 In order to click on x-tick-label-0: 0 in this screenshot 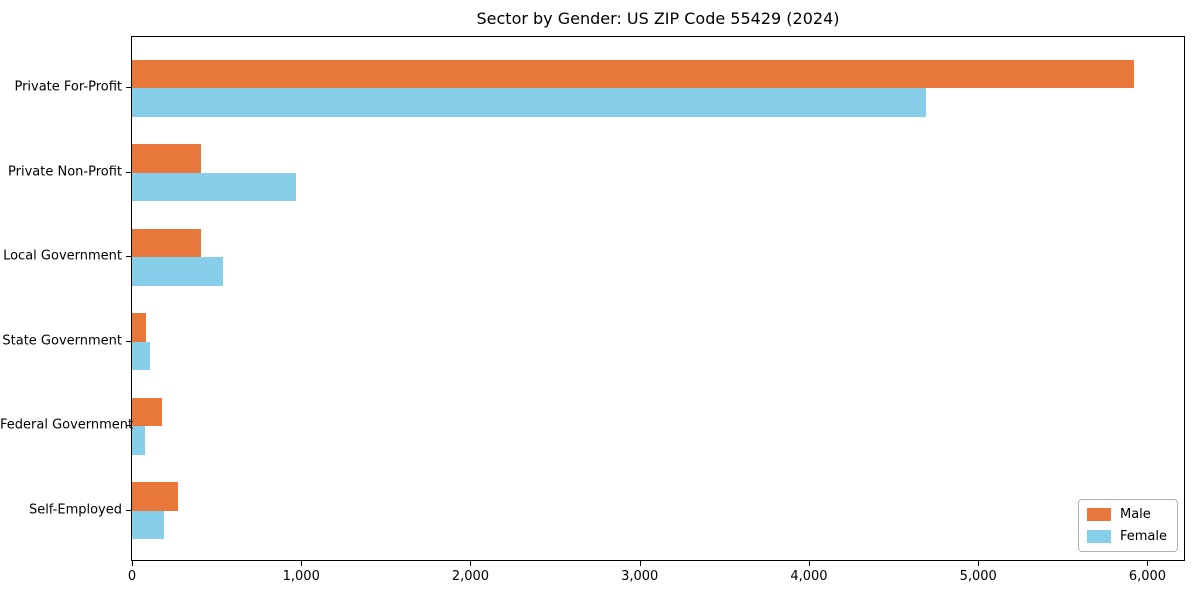, I will do `click(132, 576)`.